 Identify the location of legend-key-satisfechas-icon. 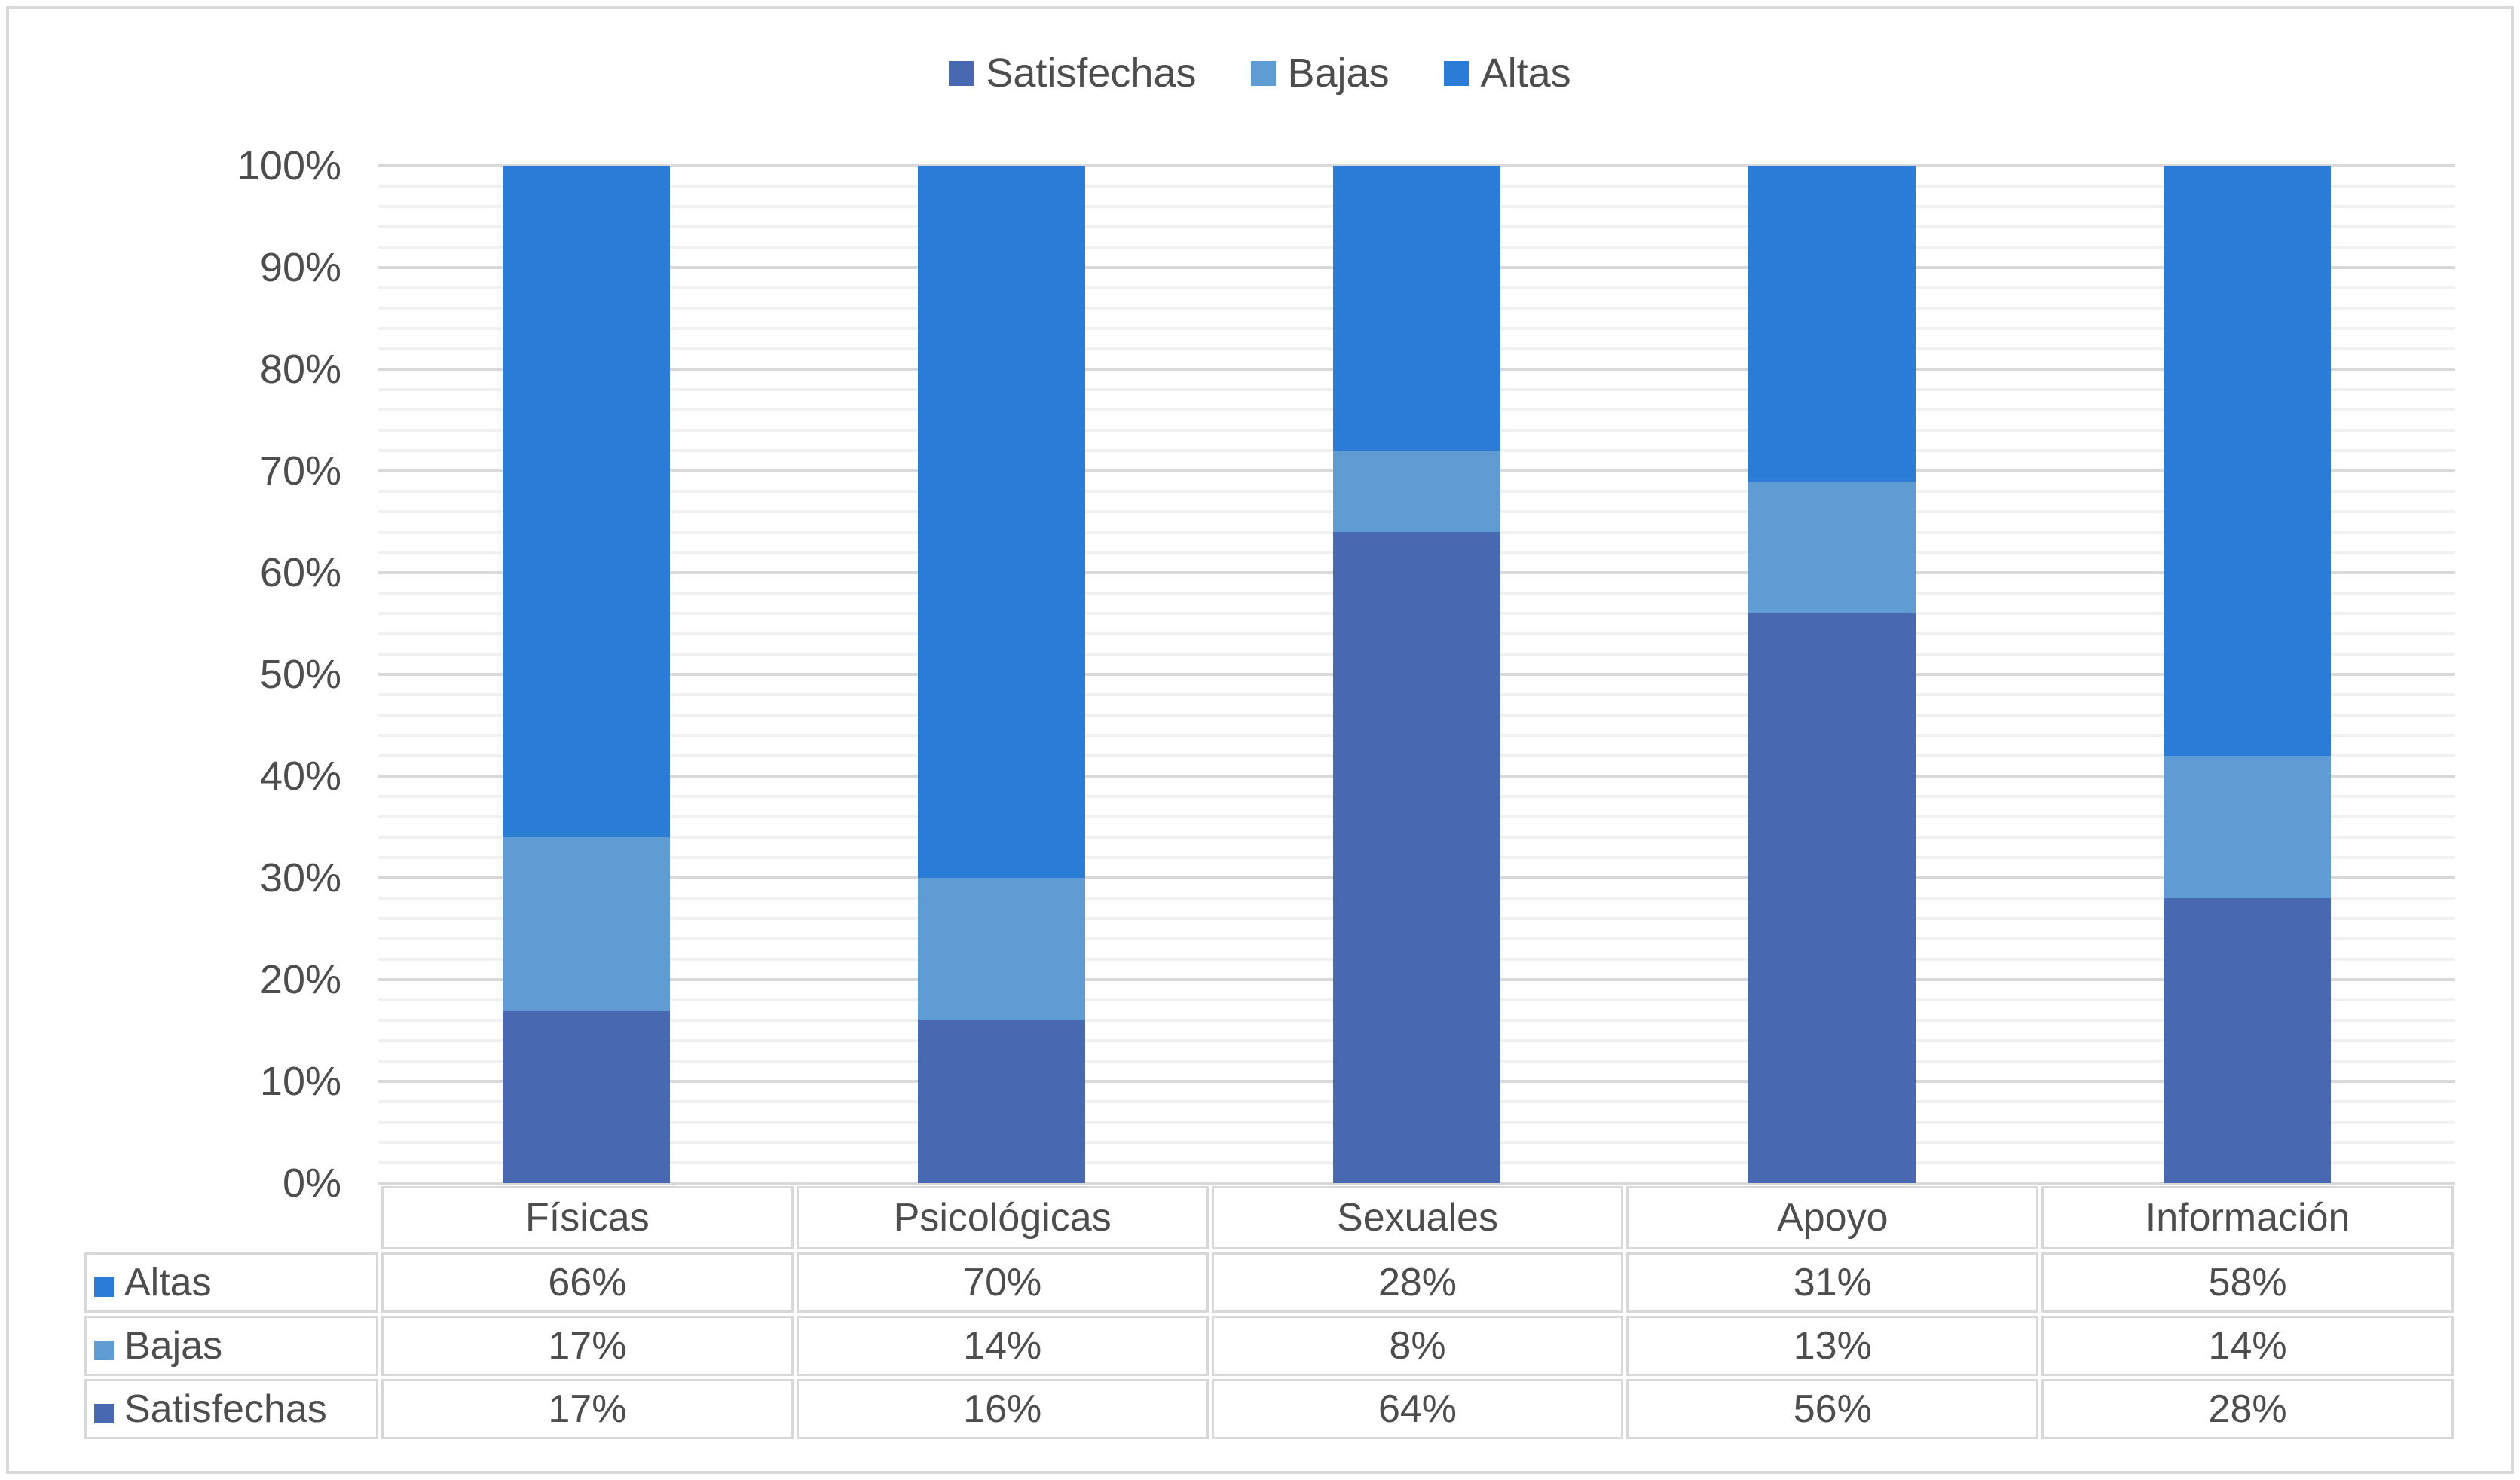
(961, 73).